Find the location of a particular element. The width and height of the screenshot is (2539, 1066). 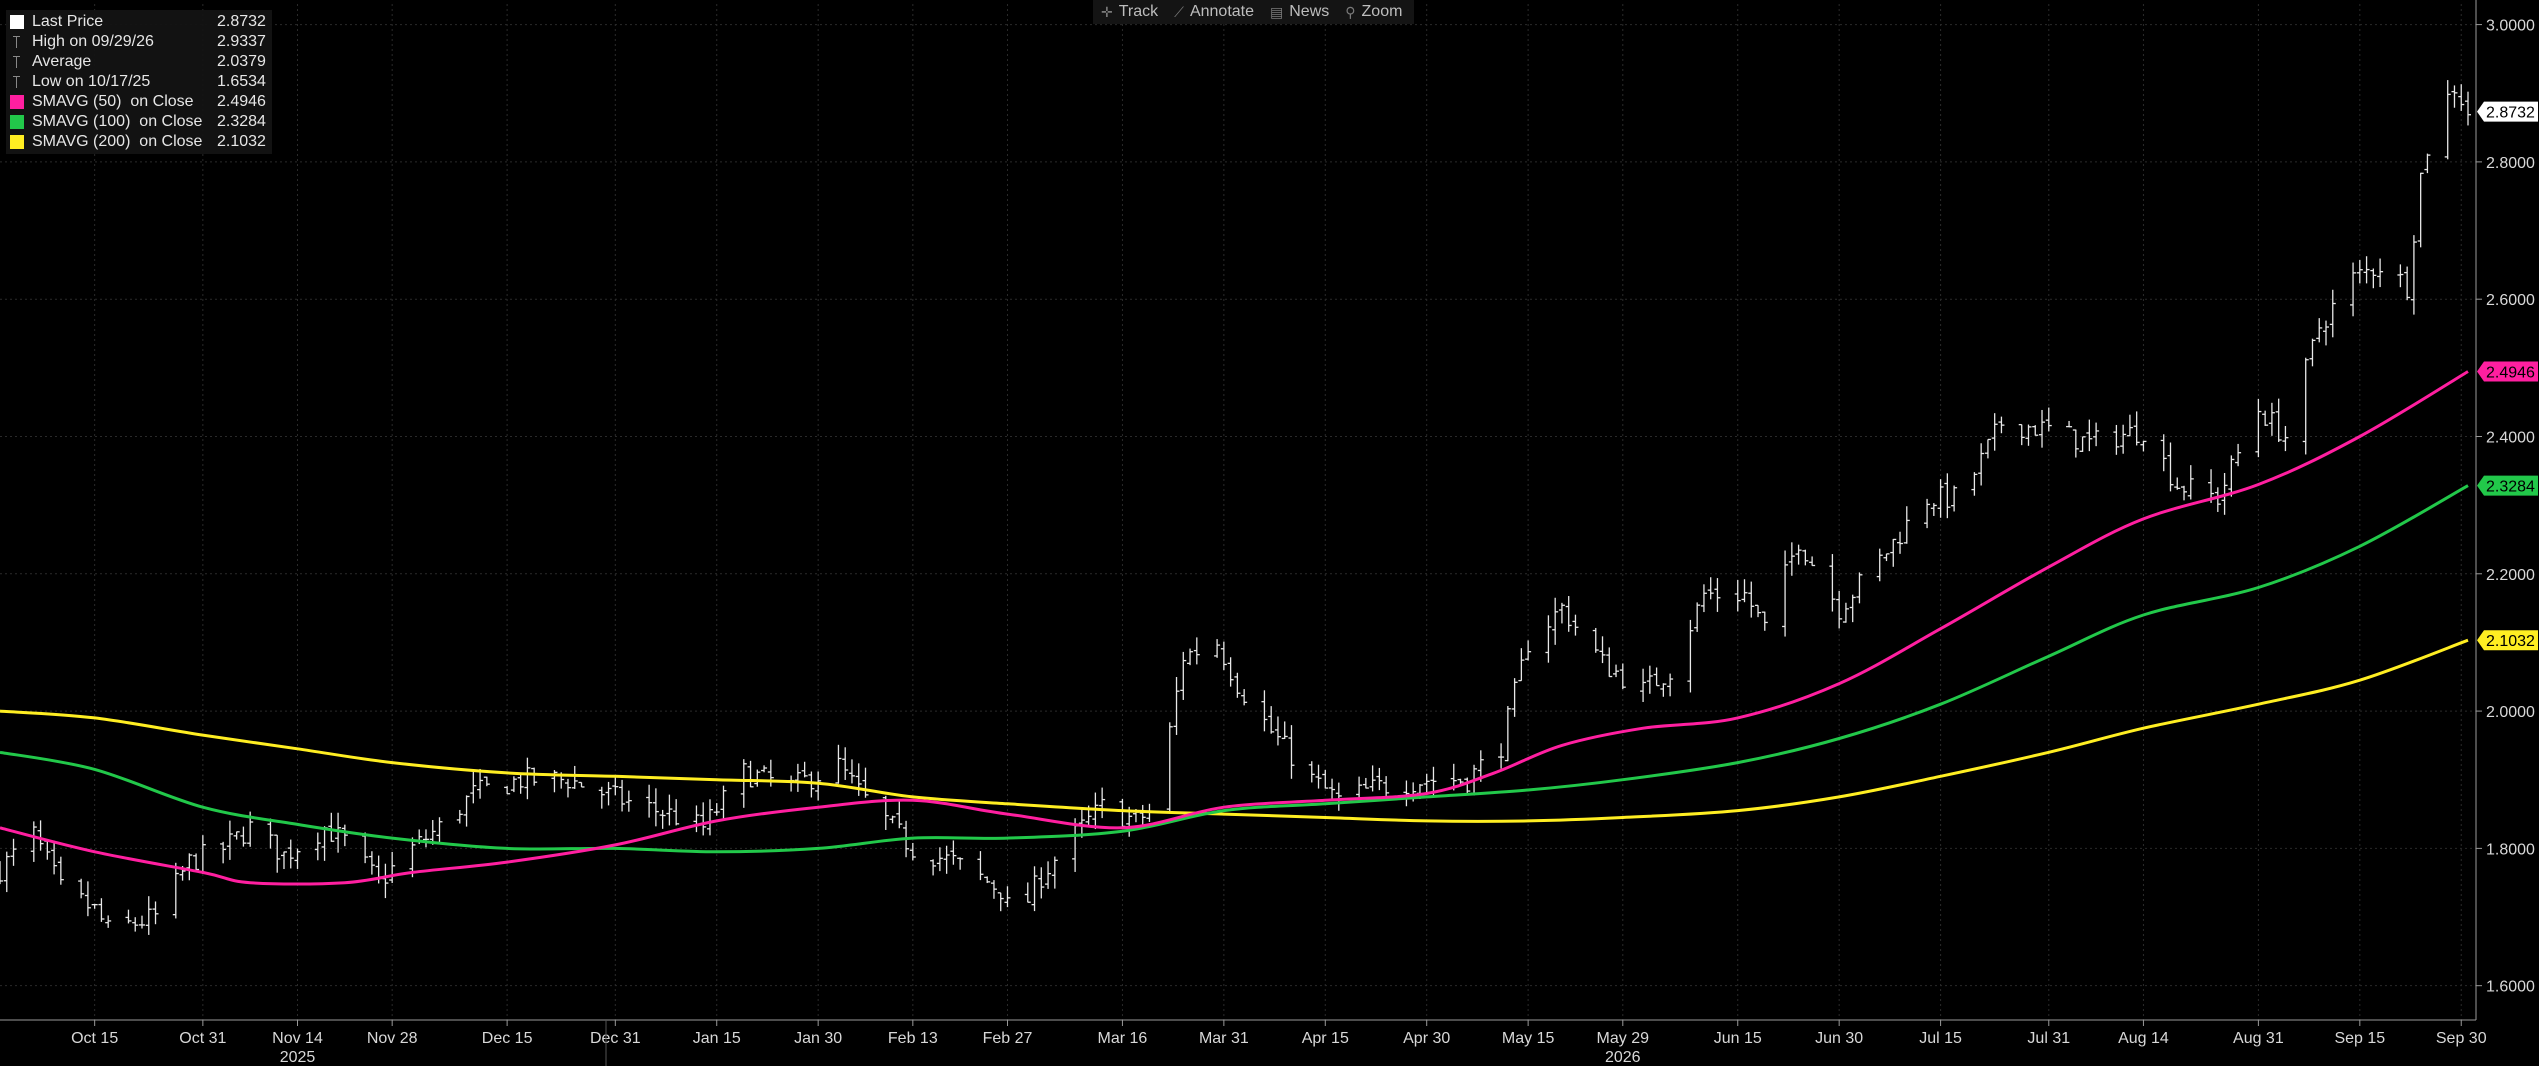

legend-item-low: Low on 10/17/25 1.6534 is located at coordinates (138, 82).